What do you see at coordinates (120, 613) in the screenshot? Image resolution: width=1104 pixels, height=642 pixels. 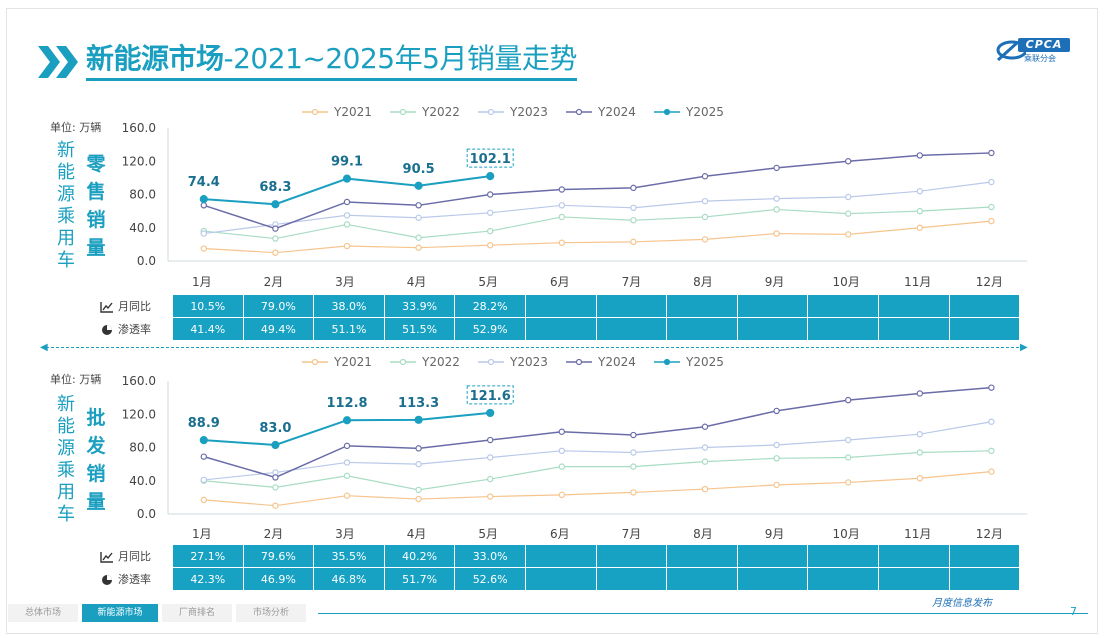 I see `footer-tab-nev: 新能源市场` at bounding box center [120, 613].